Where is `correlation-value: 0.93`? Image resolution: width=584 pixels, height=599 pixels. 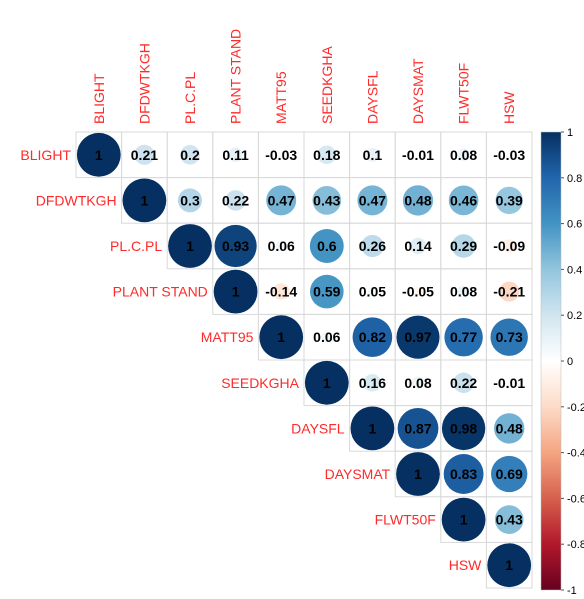 correlation-value: 0.93 is located at coordinates (235, 246).